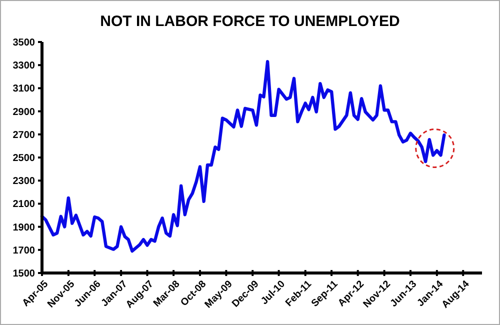 The image size is (500, 325). Describe the element at coordinates (24, 204) in the screenshot. I see `y-tick-label: 2100` at that location.